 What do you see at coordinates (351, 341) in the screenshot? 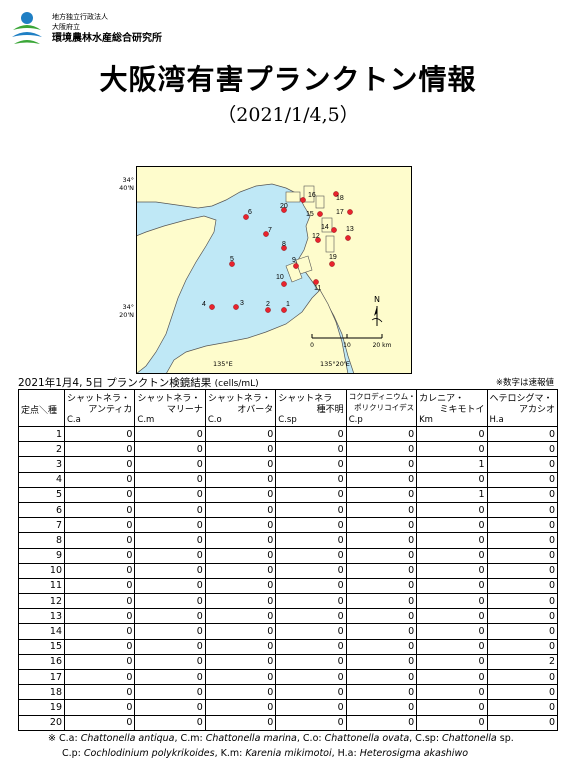
I see `scale-bar: 0 10 20 km` at bounding box center [351, 341].